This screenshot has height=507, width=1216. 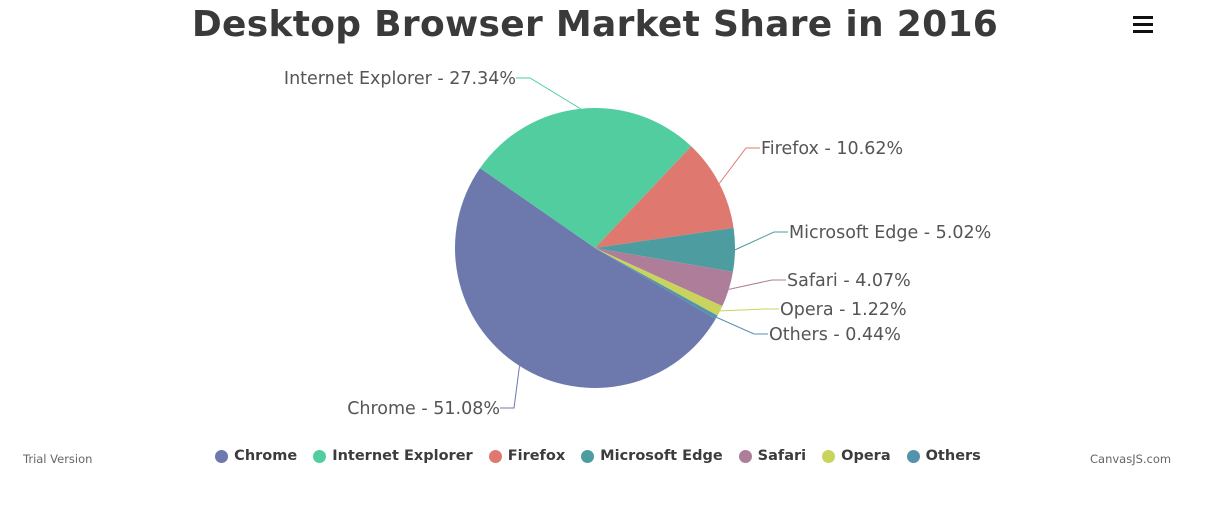 I want to click on canvasjs-credit-link: CanvasJS.com, so click(x=1131, y=459).